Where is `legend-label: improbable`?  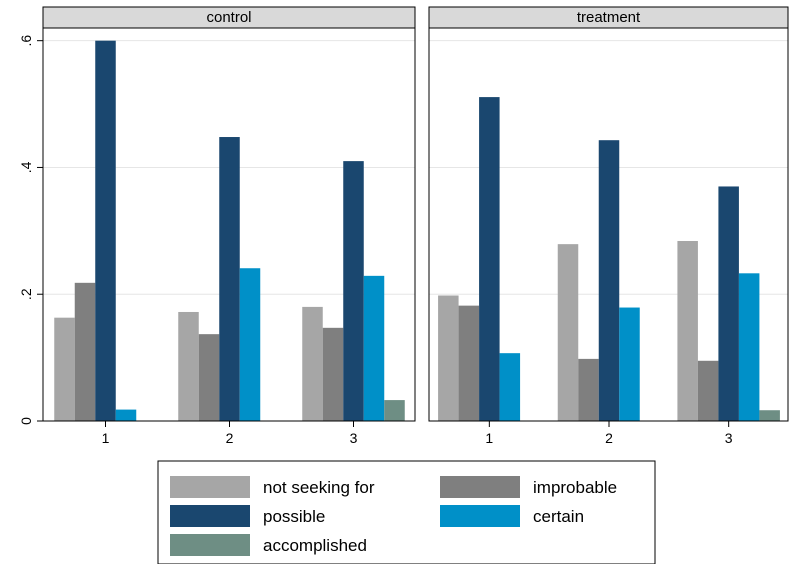
legend-label: improbable is located at coordinates (575, 487).